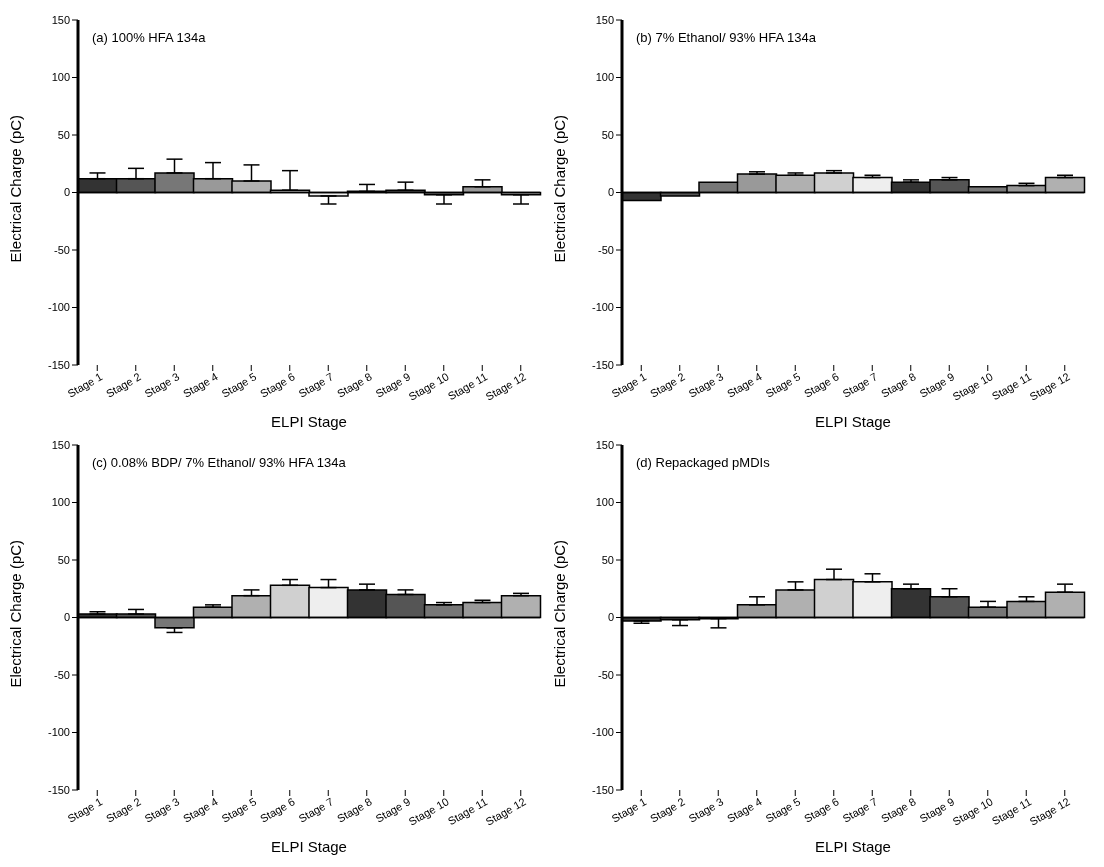 Image resolution: width=1104 pixels, height=867 pixels. I want to click on text: (d) Repackaged pMDIs, so click(703, 462).